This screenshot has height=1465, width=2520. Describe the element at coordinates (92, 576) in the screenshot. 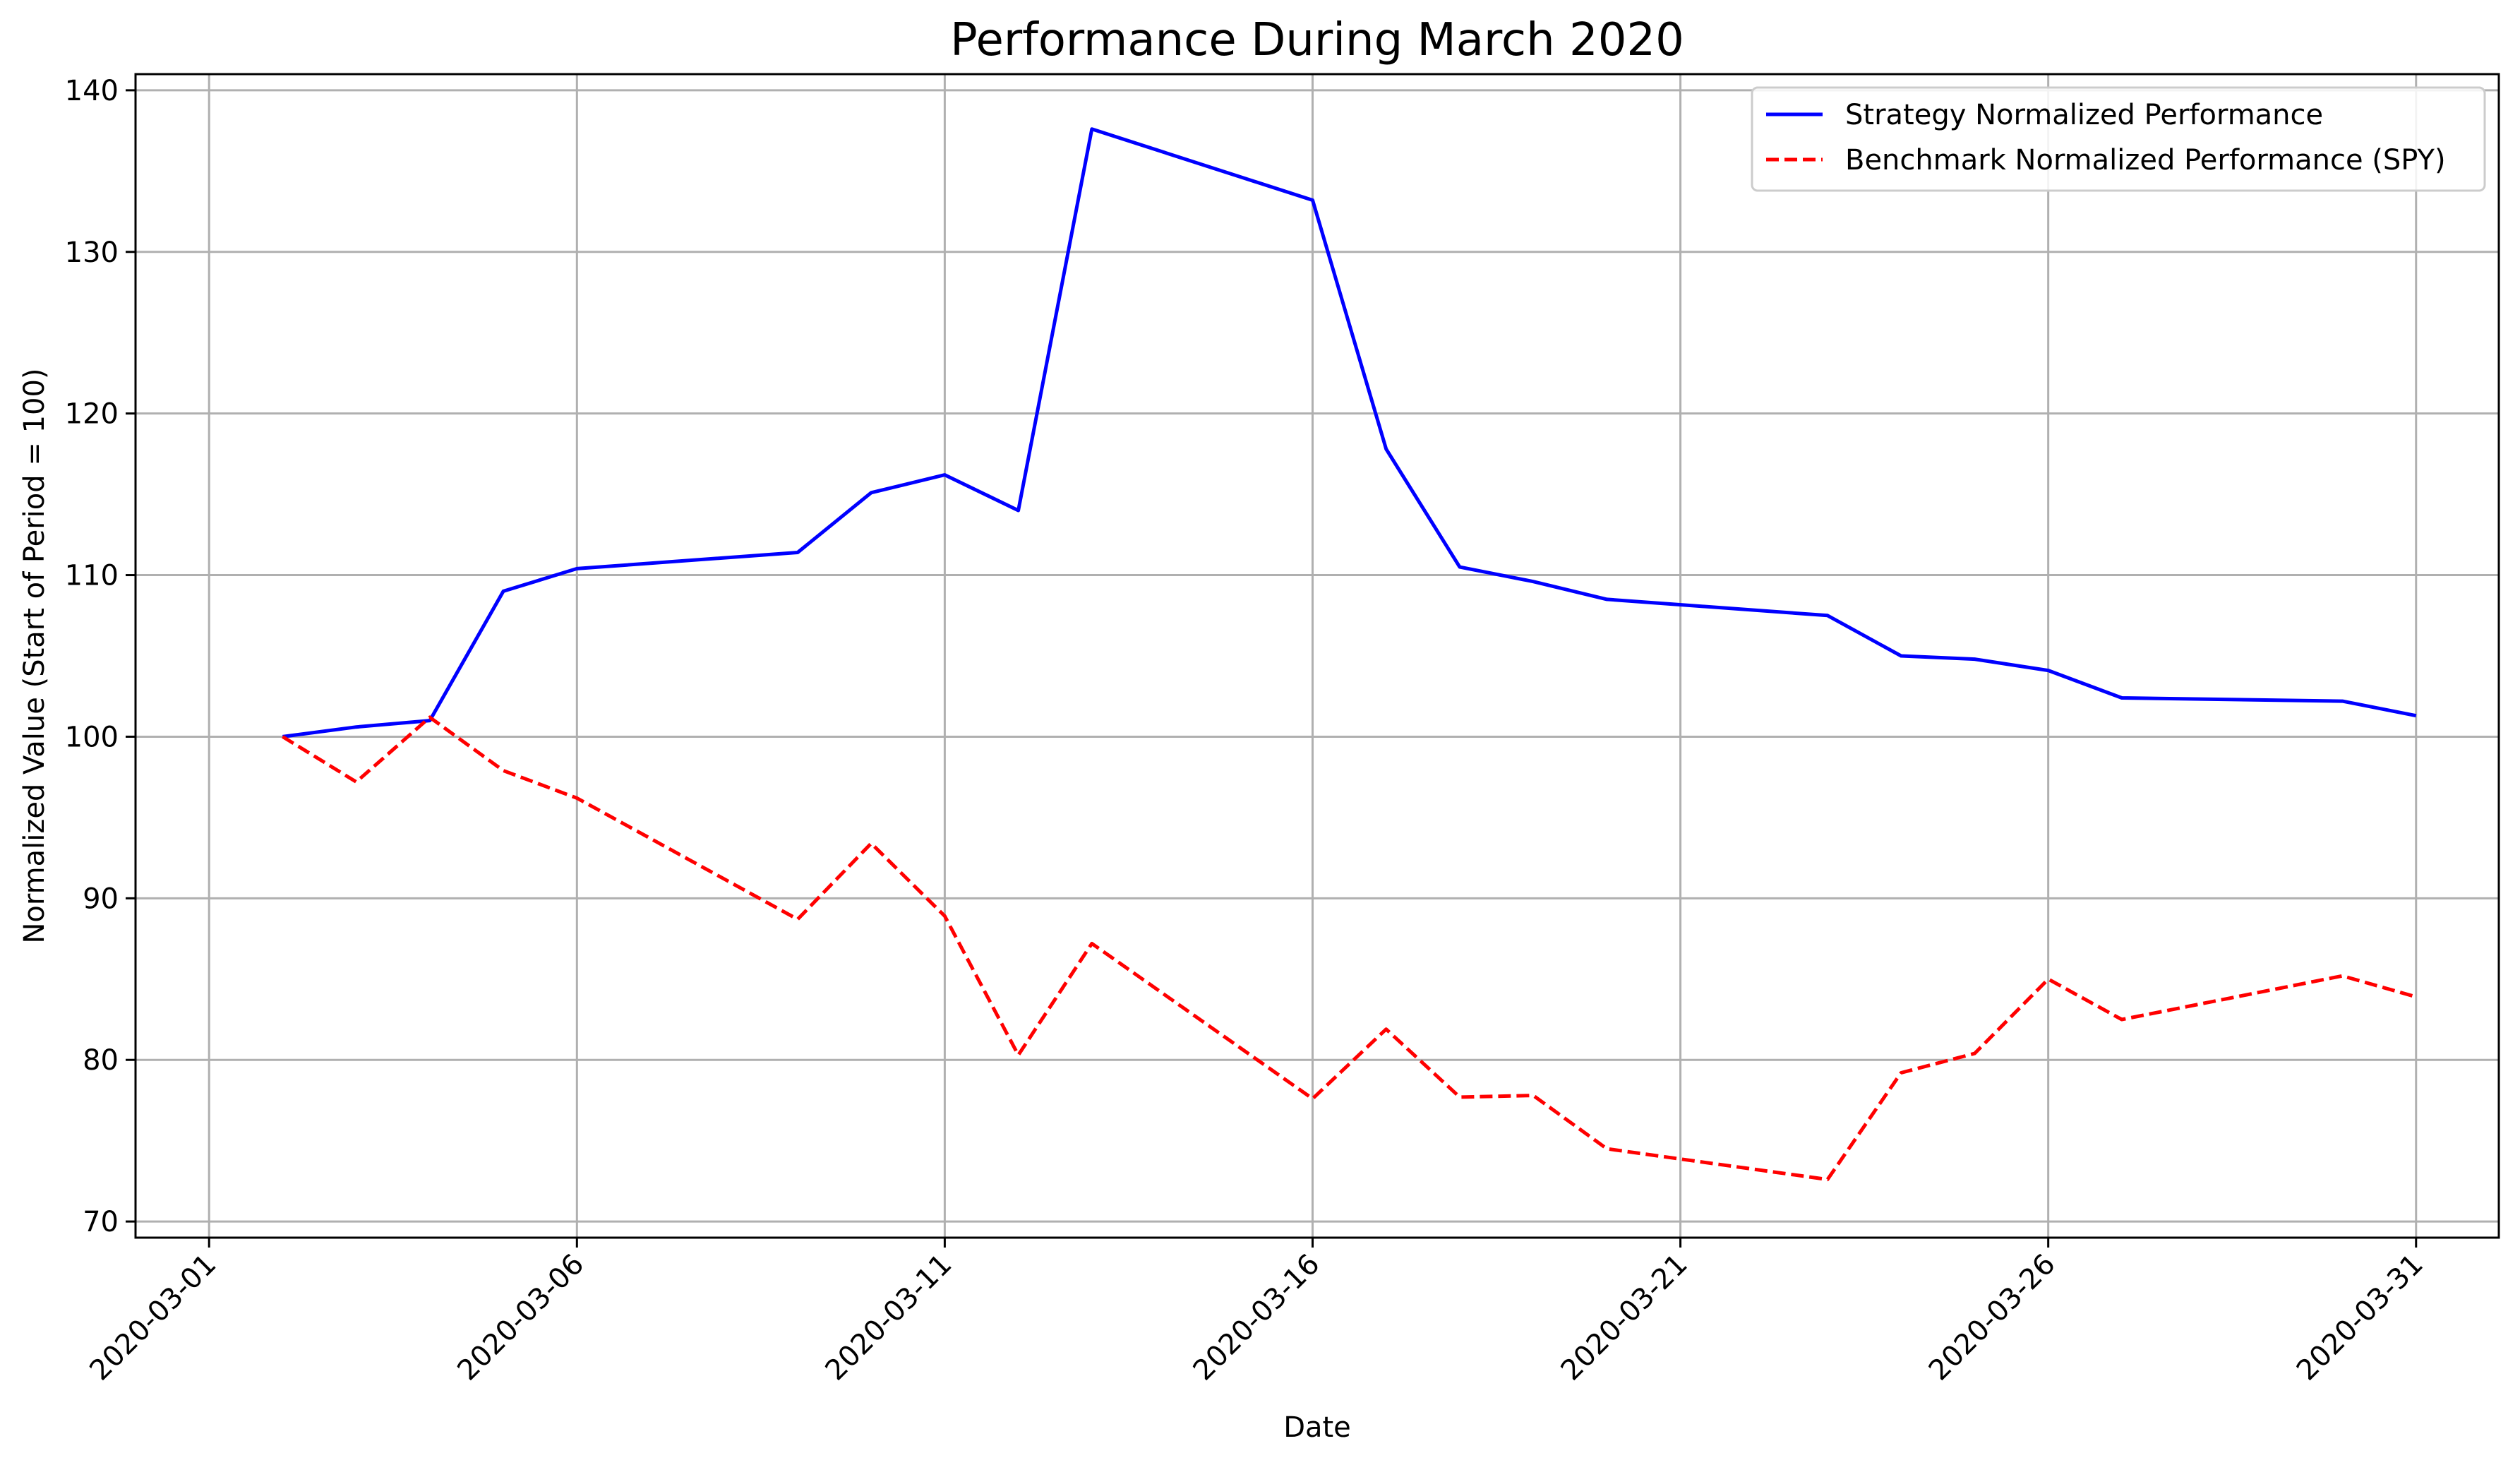

I see `y-tick-label: 110` at that location.